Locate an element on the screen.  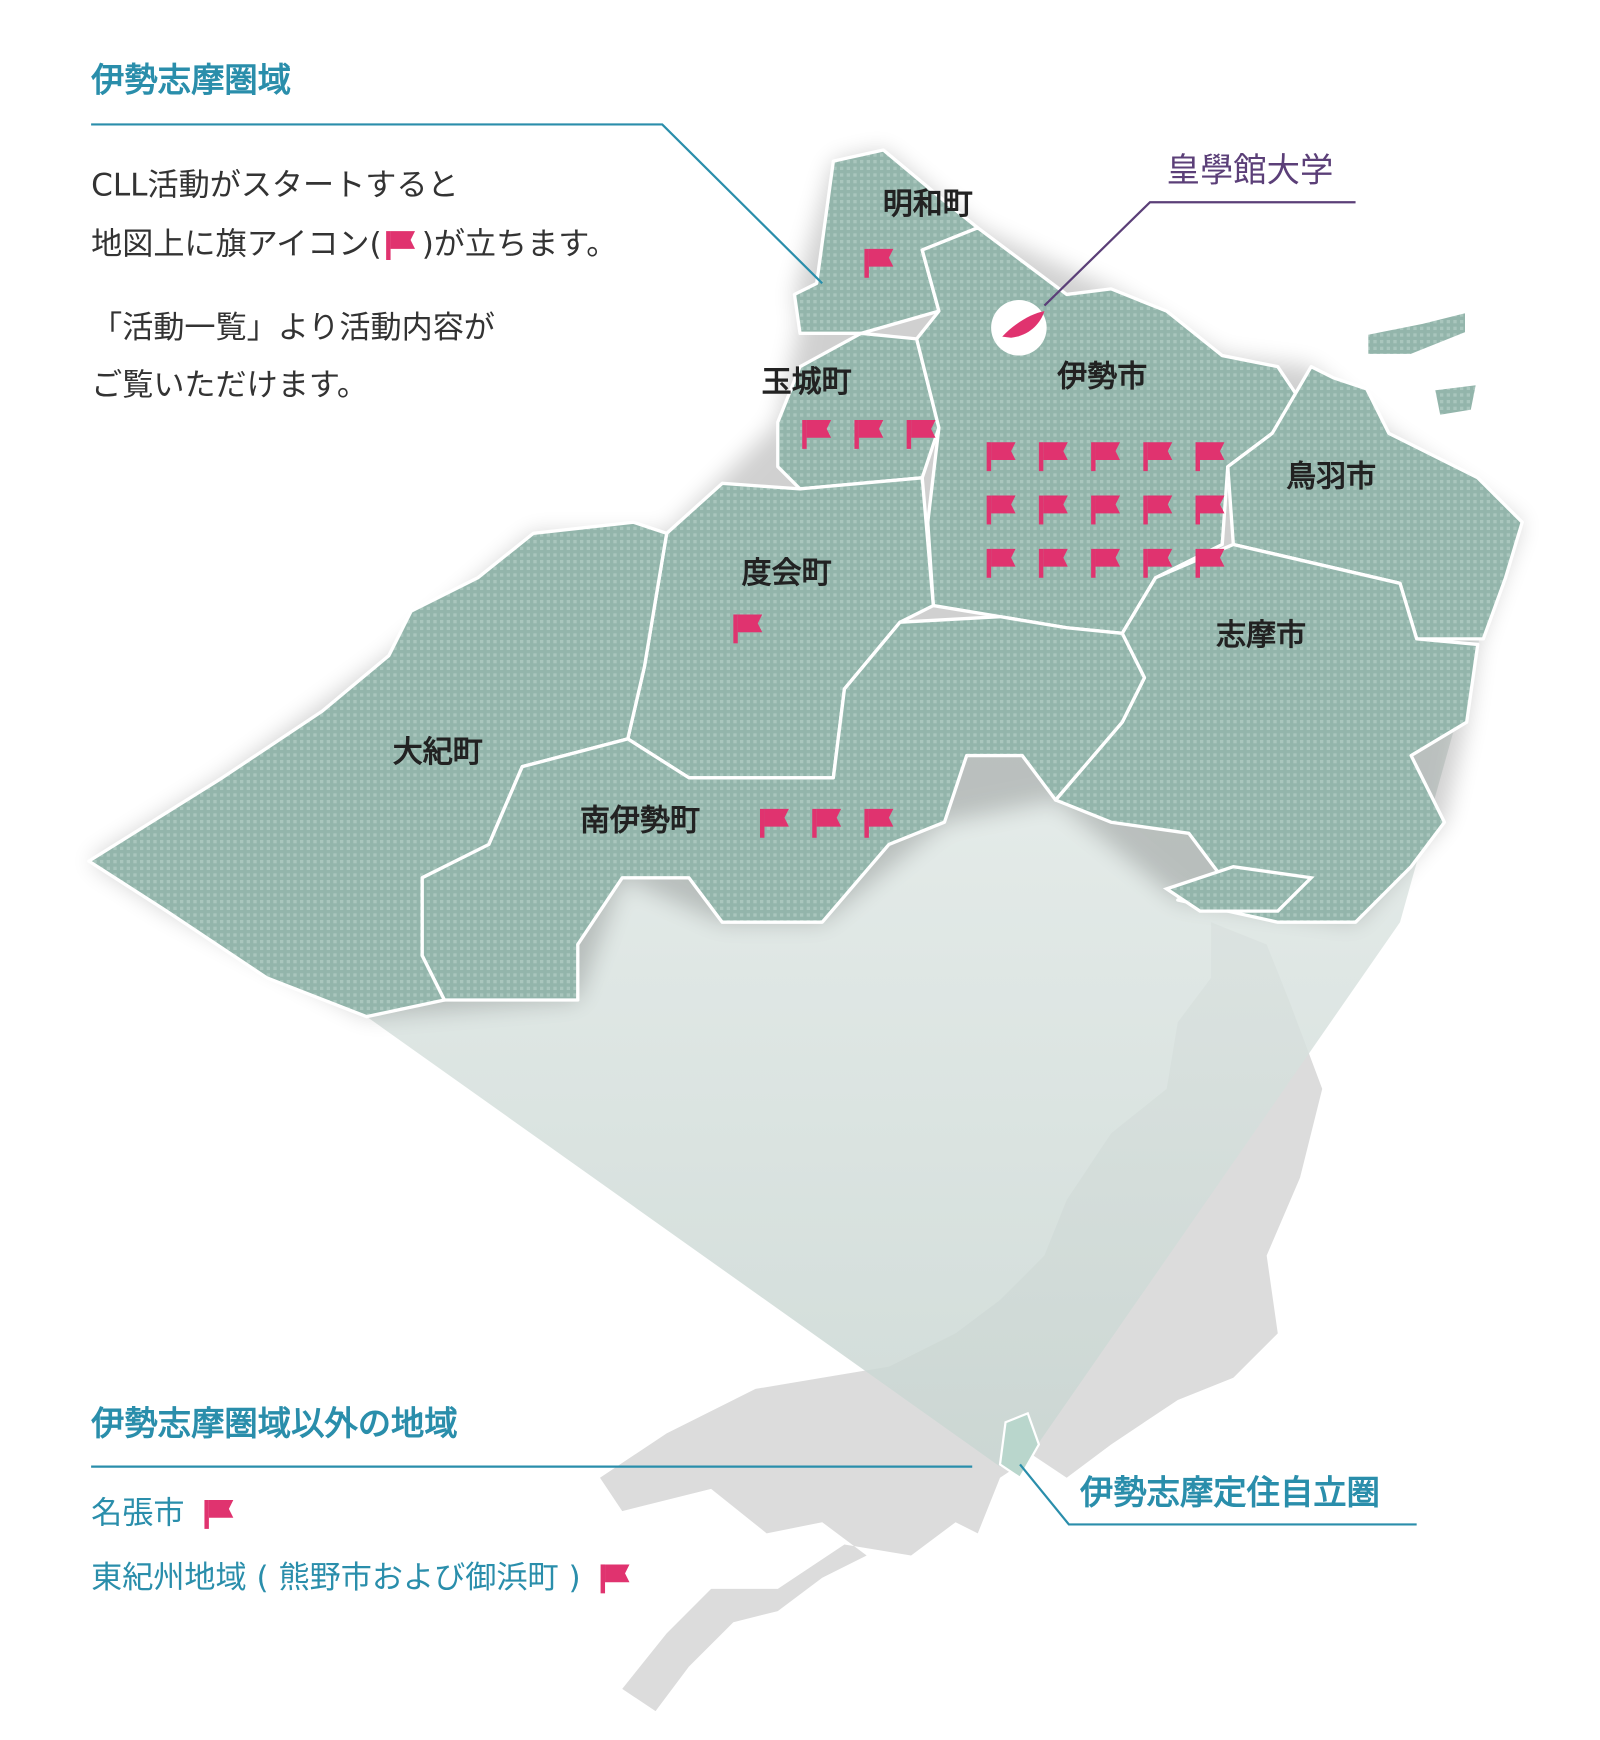
region-marker is located at coordinates (1019, 1445).